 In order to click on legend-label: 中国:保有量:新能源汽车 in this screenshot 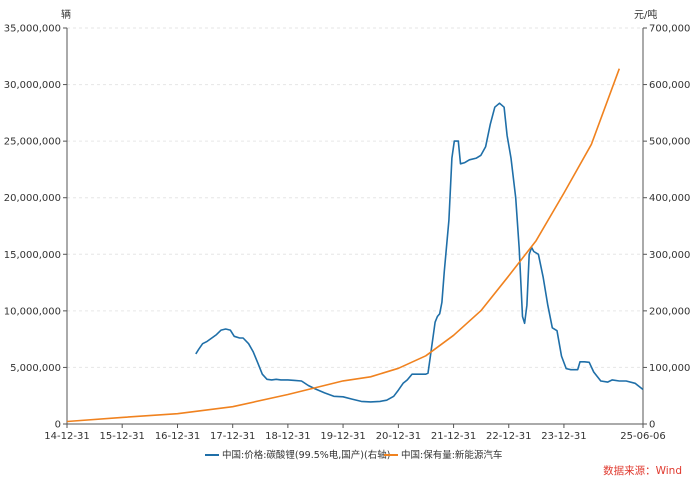, I will do `click(451, 455)`.